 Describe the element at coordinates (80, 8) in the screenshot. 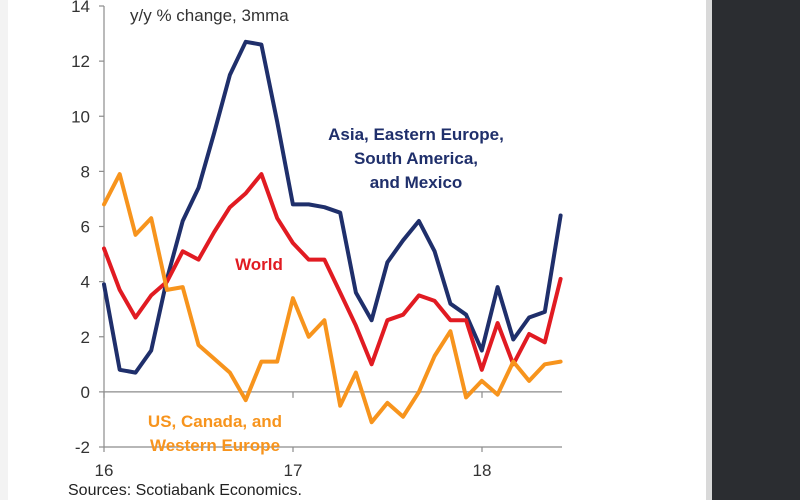

I see `y-tick-label: 14` at that location.